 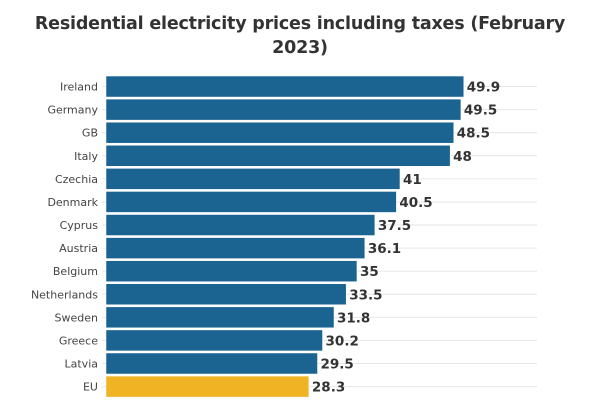 I want to click on value-label: 37.5, so click(x=394, y=226).